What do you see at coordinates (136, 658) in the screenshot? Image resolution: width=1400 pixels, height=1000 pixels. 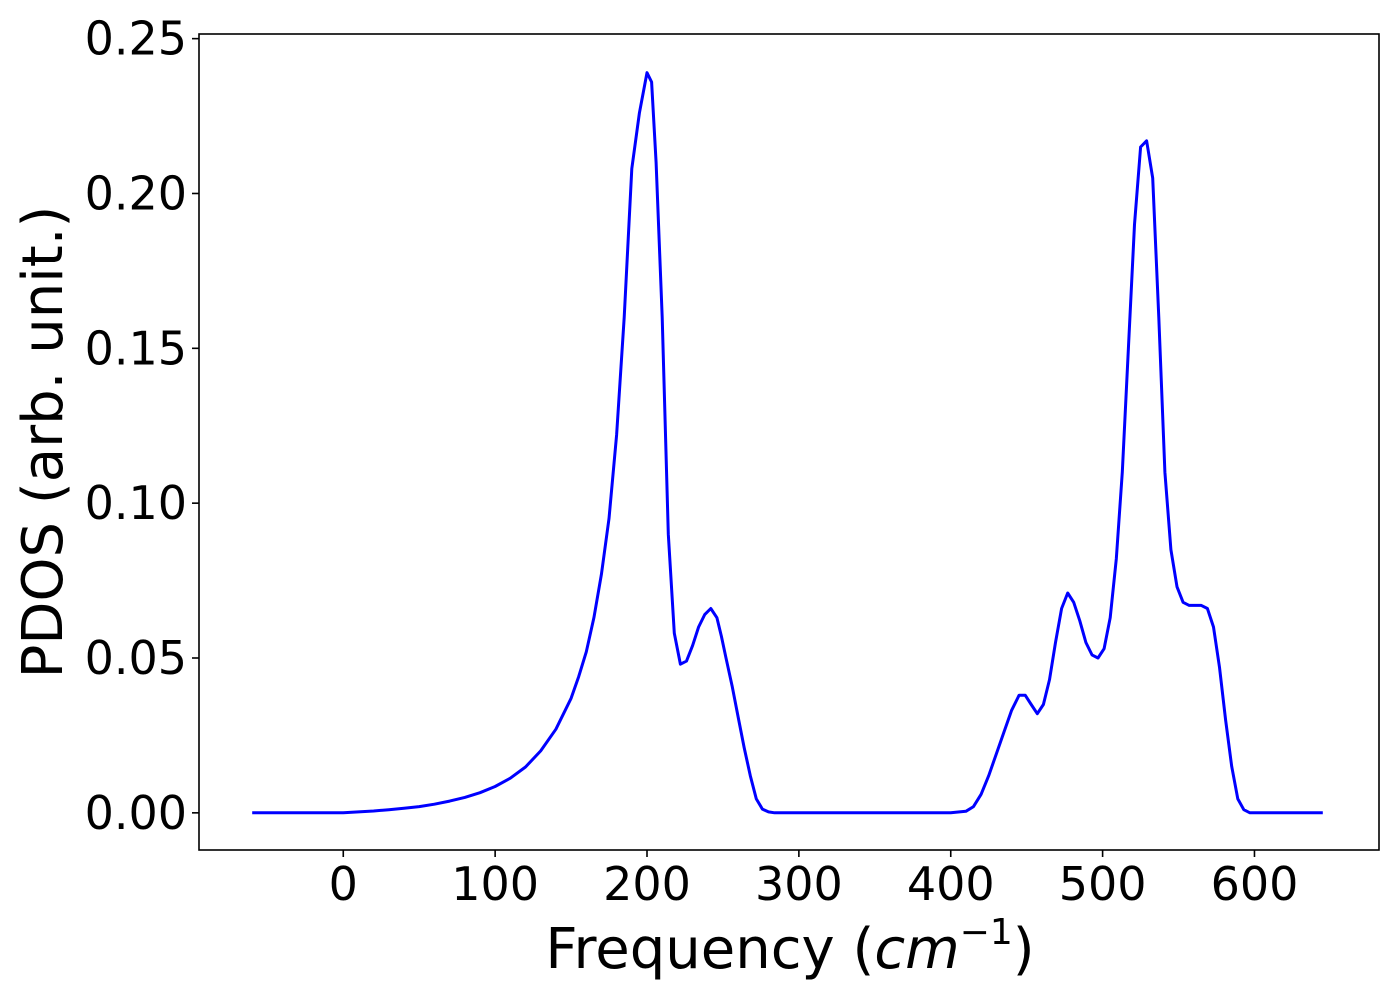 I see `y-tick-label: 0.05` at bounding box center [136, 658].